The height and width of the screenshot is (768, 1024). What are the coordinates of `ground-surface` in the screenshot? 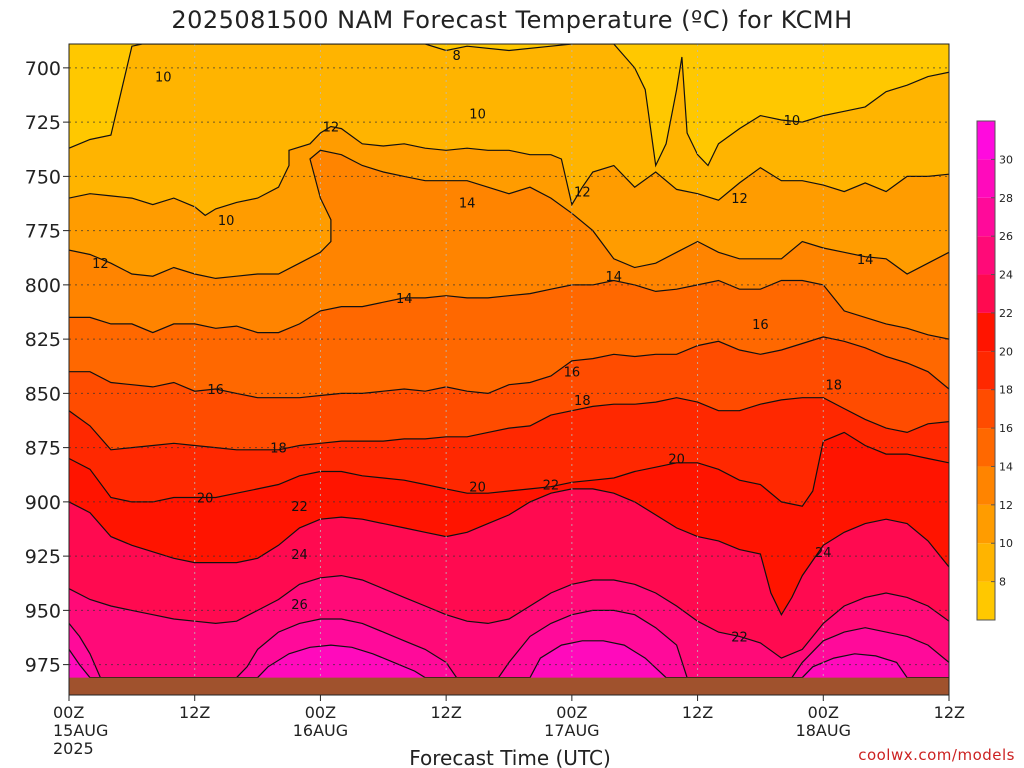 It's located at (509, 686).